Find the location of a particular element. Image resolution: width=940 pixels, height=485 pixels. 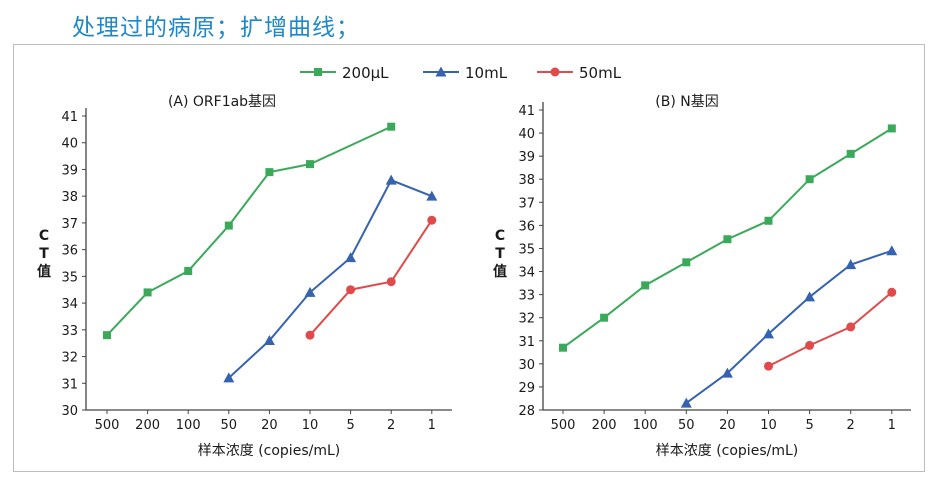

y-tick-label: 28 is located at coordinates (526, 411).